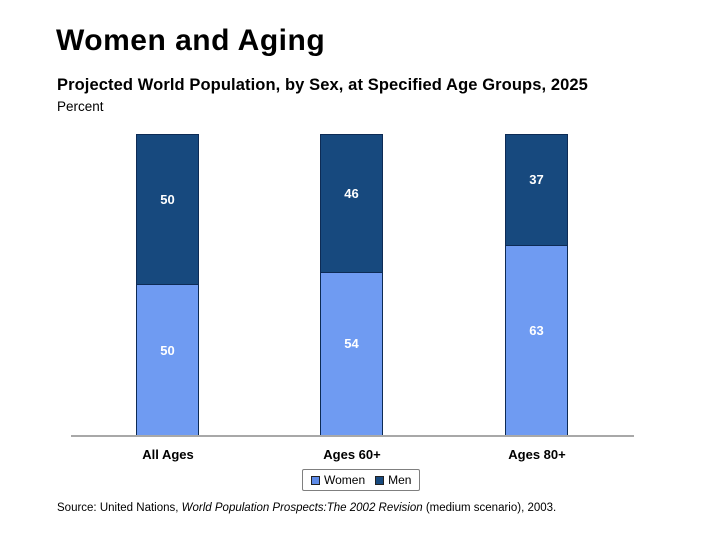 The image size is (720, 540). I want to click on value-label-women-ages-80-plus: 63, so click(536, 330).